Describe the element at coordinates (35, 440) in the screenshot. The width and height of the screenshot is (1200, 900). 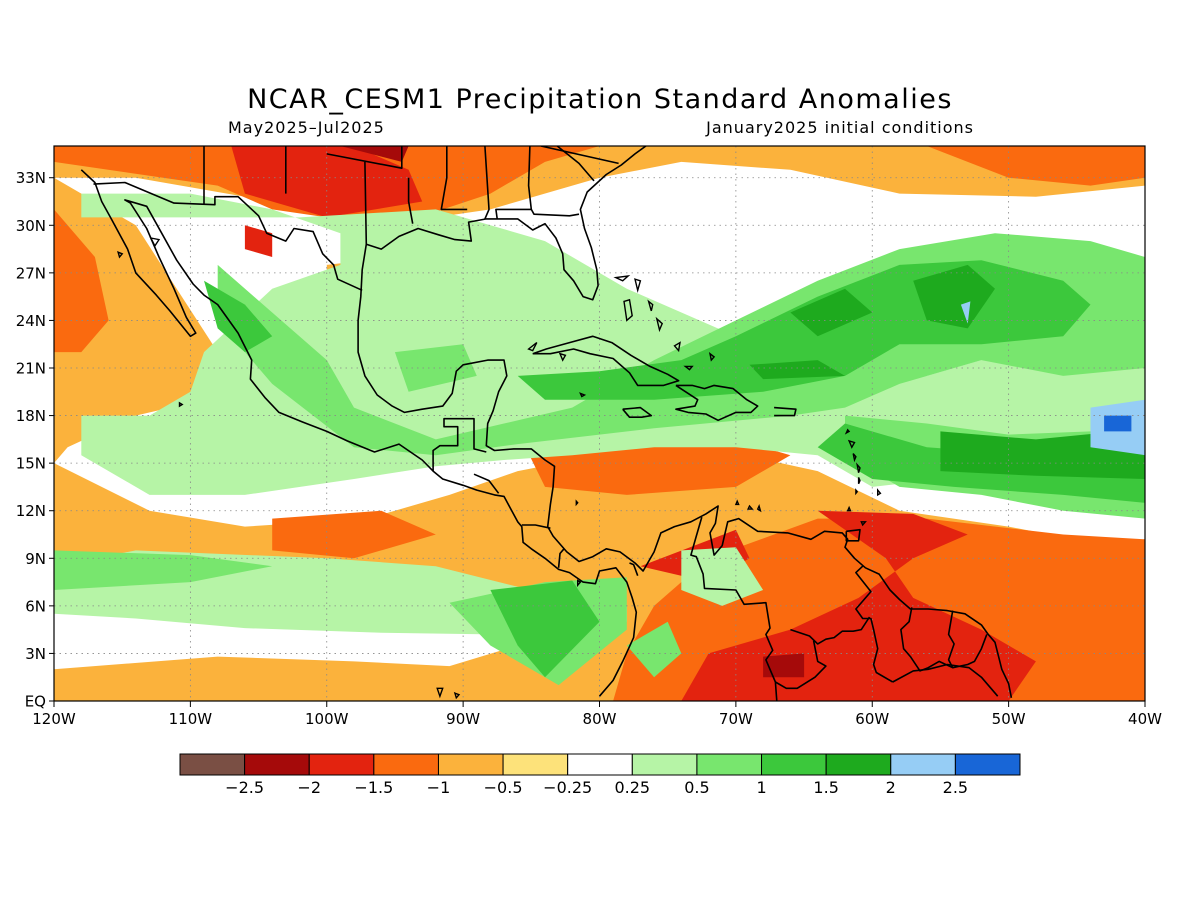
I see `latitude-axis: EQ 3N 6N 9N 12N 15N 18N 21N 24N 27N 30N 33N` at that location.